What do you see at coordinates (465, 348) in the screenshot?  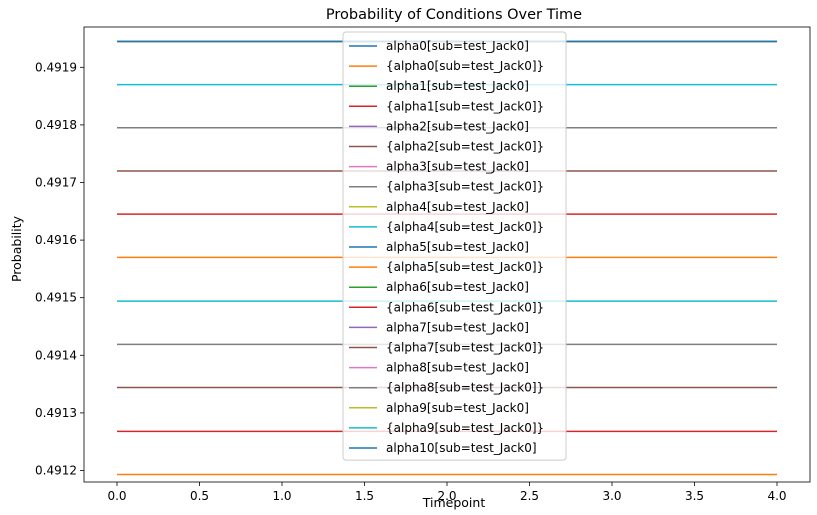 I see `legend-entry-15: {alpha7[sub=test_Jack0]}` at bounding box center [465, 348].